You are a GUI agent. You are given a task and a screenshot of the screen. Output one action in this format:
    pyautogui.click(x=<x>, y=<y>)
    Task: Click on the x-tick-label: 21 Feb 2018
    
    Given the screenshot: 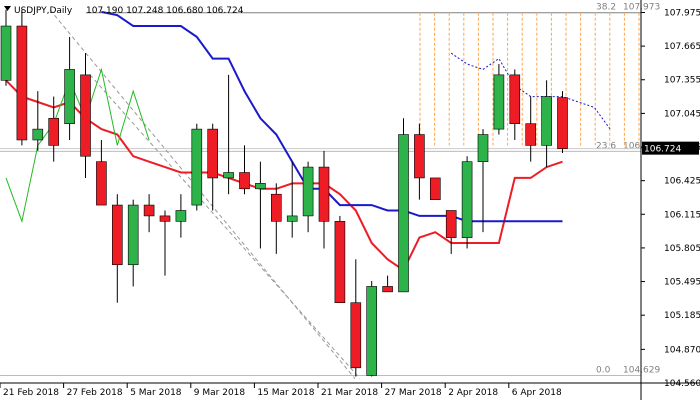 What is the action you would take?
    pyautogui.click(x=31, y=393)
    